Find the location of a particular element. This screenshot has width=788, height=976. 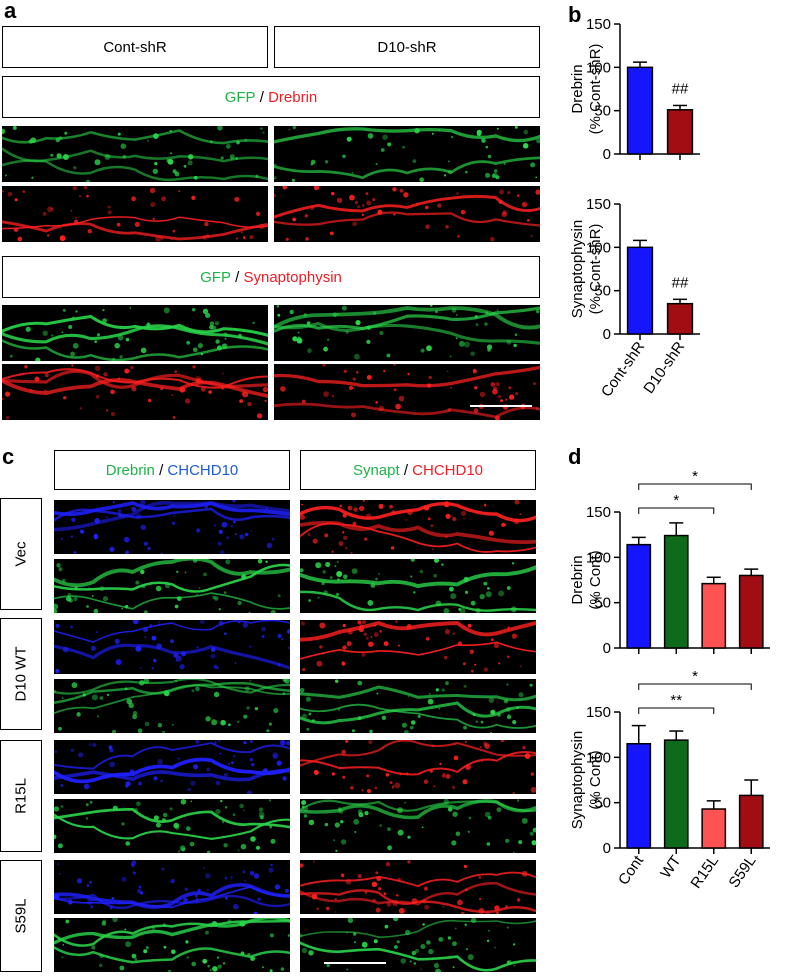

y-tick-label: 50 is located at coordinates (602, 111).